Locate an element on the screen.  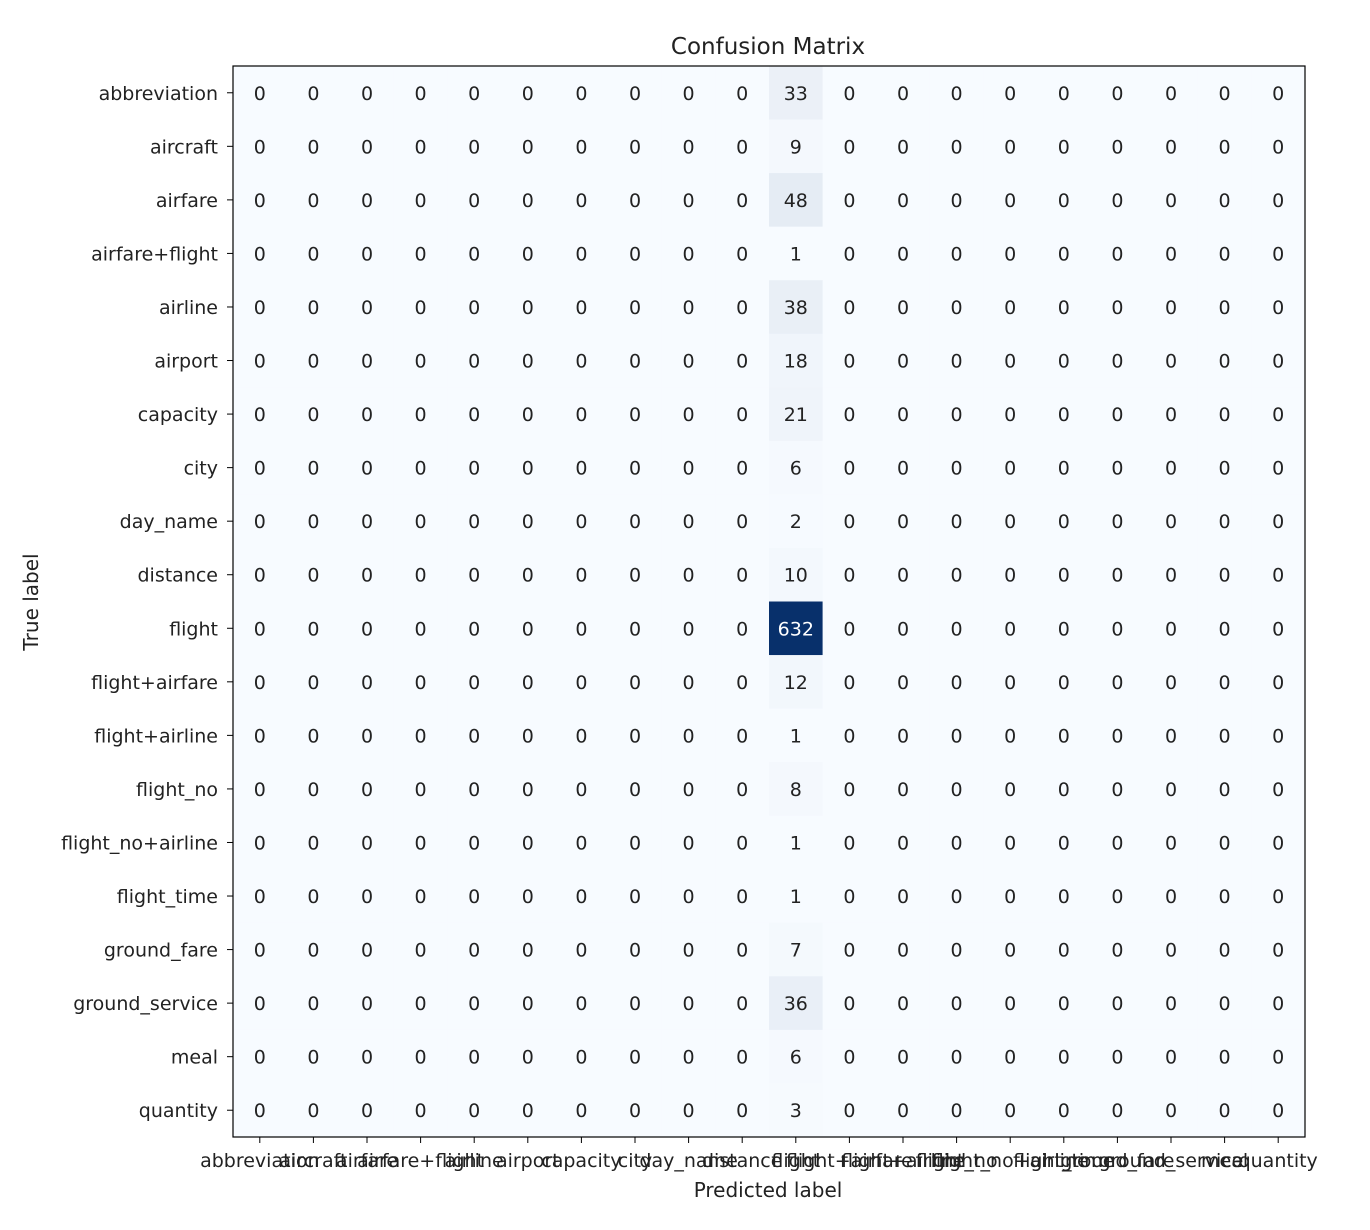
y-tick-label: day_name is located at coordinates (169, 522).